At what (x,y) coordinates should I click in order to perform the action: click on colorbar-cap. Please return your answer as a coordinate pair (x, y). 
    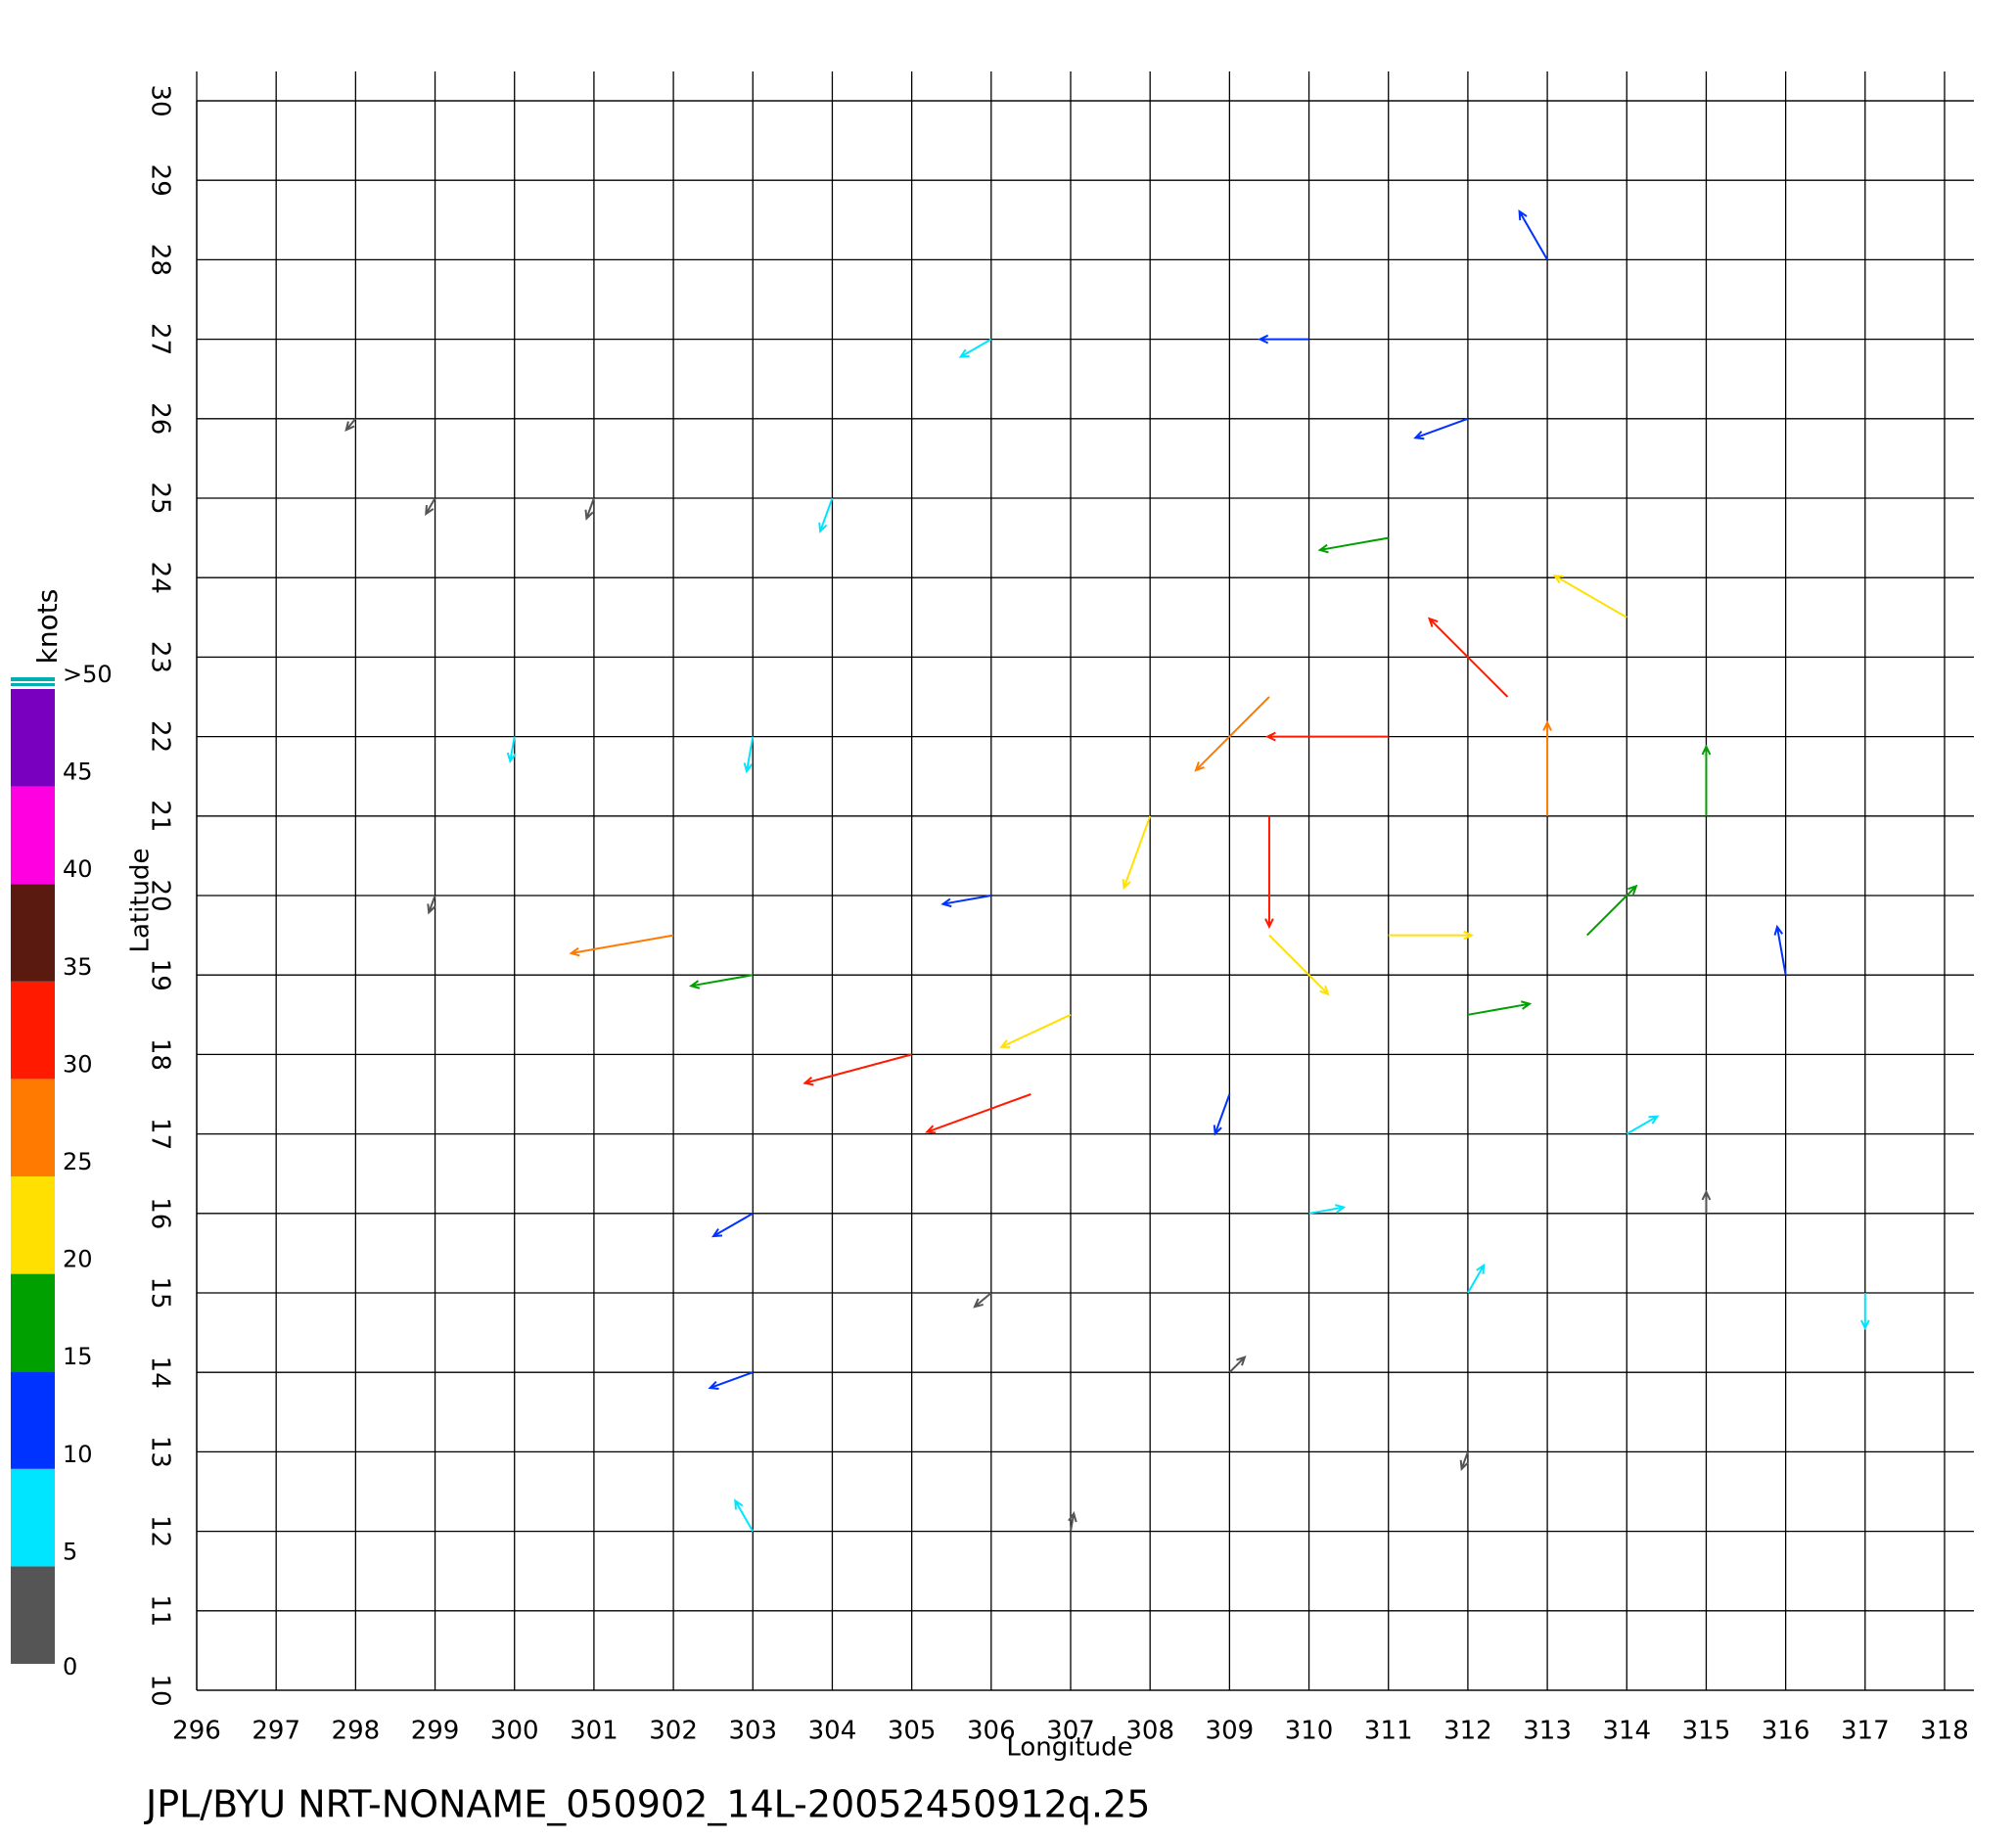
    Looking at the image, I should click on (33, 684).